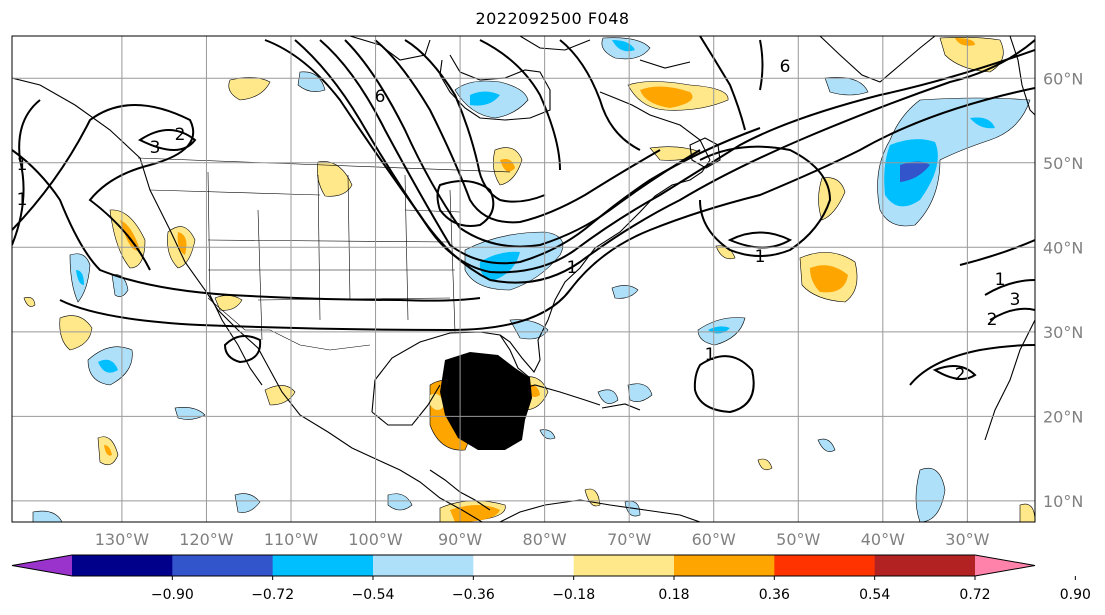  I want to click on arctic-islands, so click(520, 52).